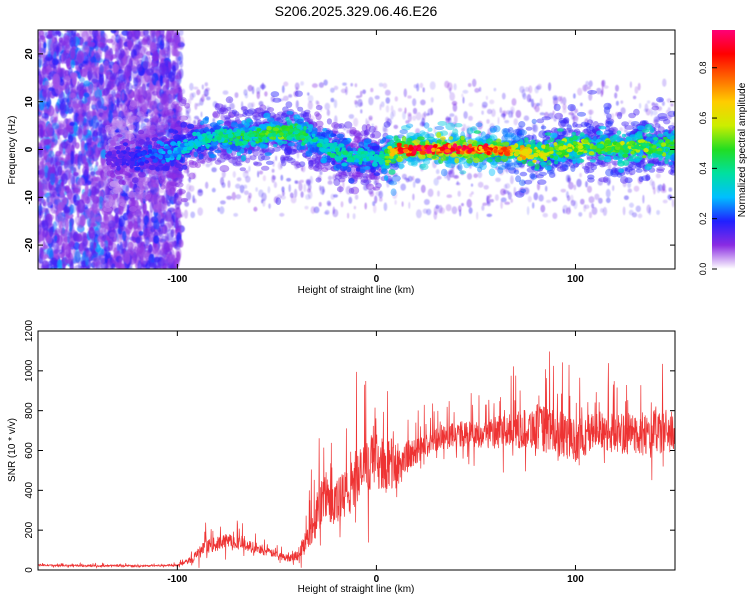 This screenshot has width=750, height=605. What do you see at coordinates (177, 579) in the screenshot?
I see `snr-xtick-label: -100` at bounding box center [177, 579].